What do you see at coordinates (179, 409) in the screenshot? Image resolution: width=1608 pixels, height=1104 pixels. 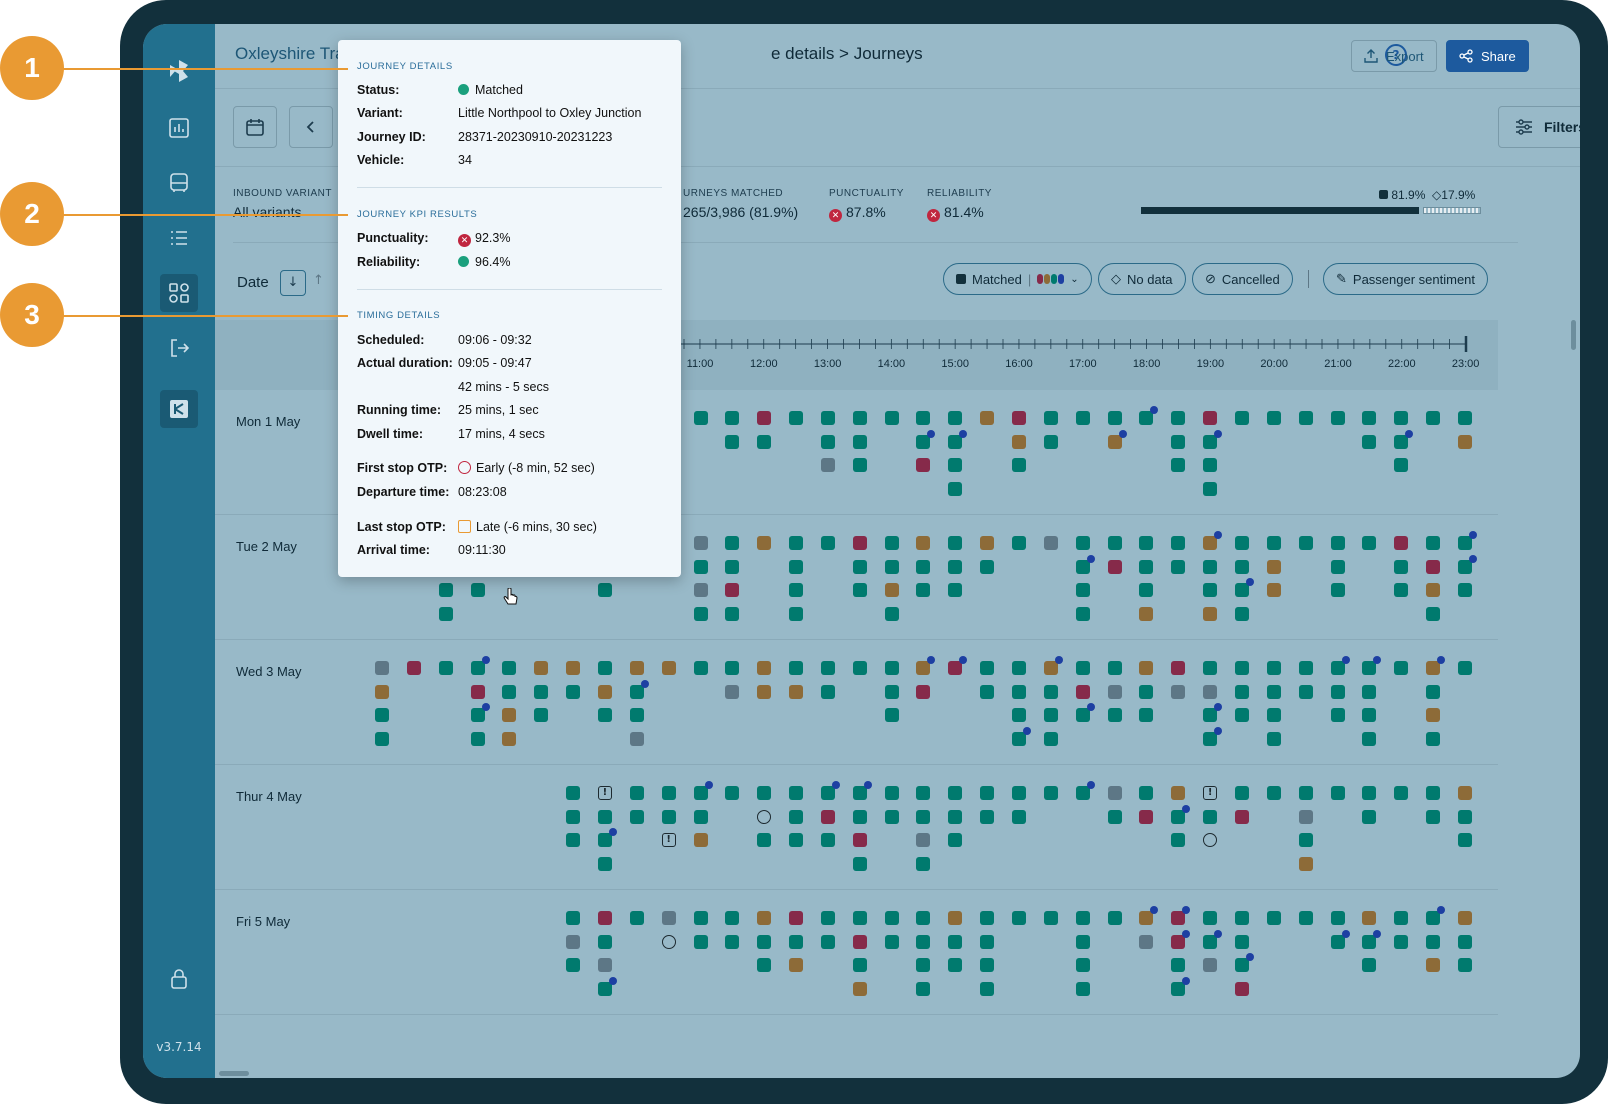 I see `brand-app-icon` at bounding box center [179, 409].